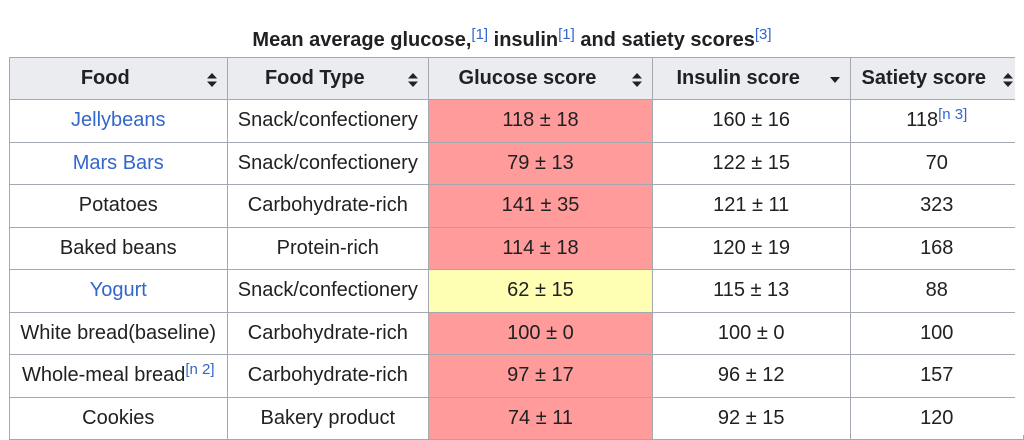  What do you see at coordinates (103, 375) in the screenshot?
I see `food-cell-text: Whole-meal bread` at bounding box center [103, 375].